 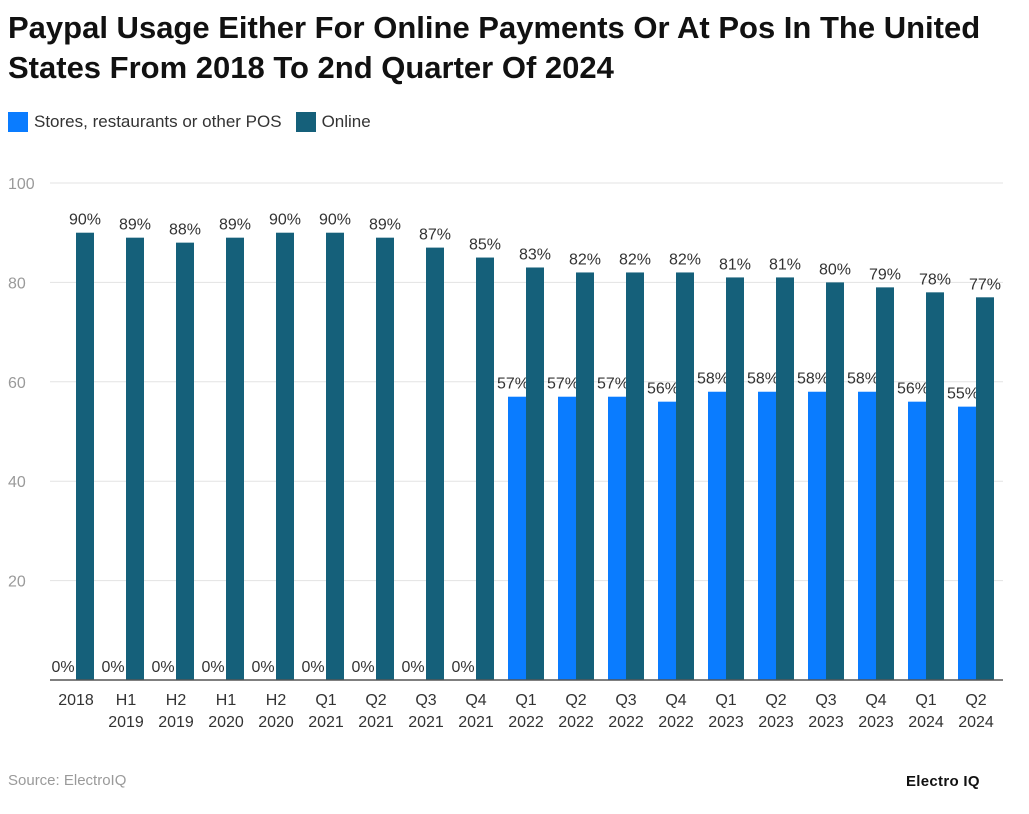 I want to click on data-label-online: 83%, so click(x=535, y=254).